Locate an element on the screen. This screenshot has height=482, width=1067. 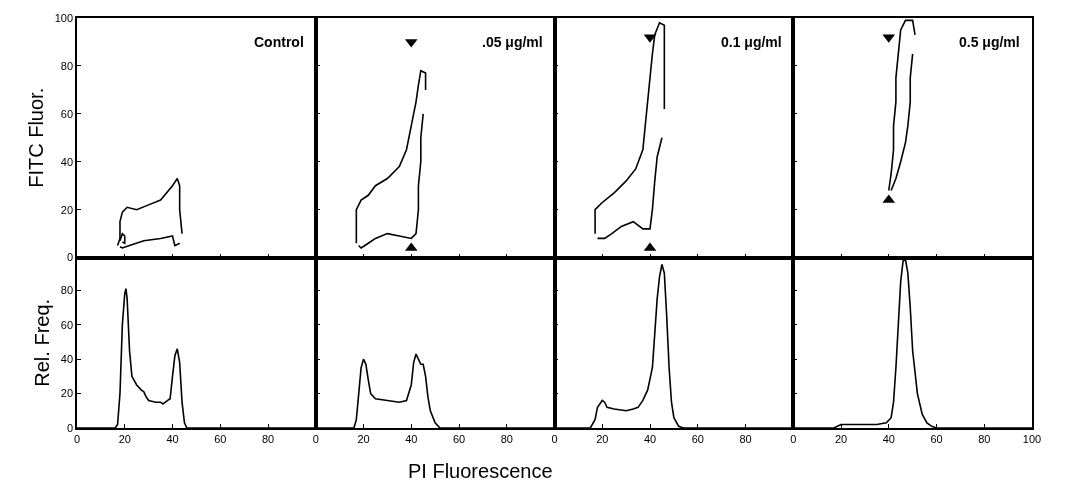
annotation: 0.5 μg/ml is located at coordinates (989, 42).